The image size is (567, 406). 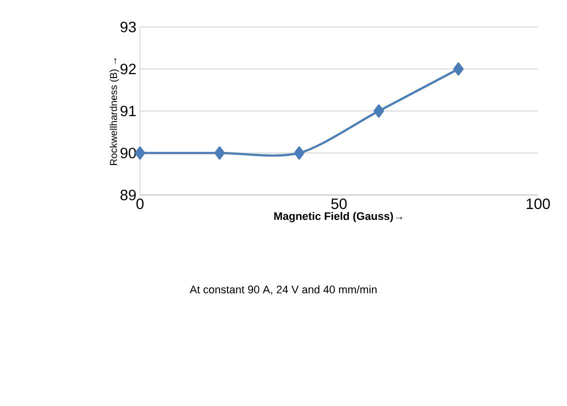 What do you see at coordinates (128, 111) in the screenshot?
I see `y-tick-label: 91` at bounding box center [128, 111].